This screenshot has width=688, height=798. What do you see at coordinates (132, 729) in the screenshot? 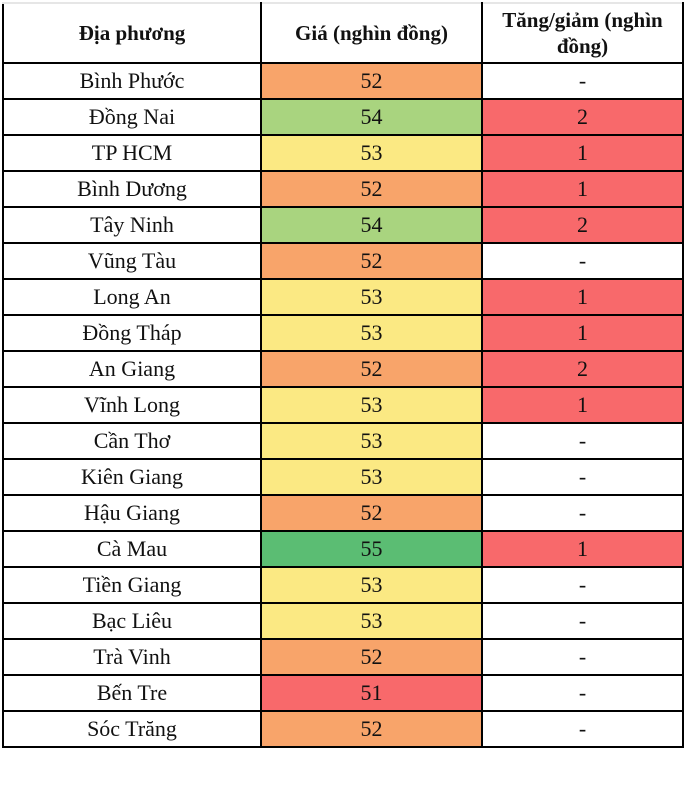
I see `region-cell: Sóc Trăng` at bounding box center [132, 729].